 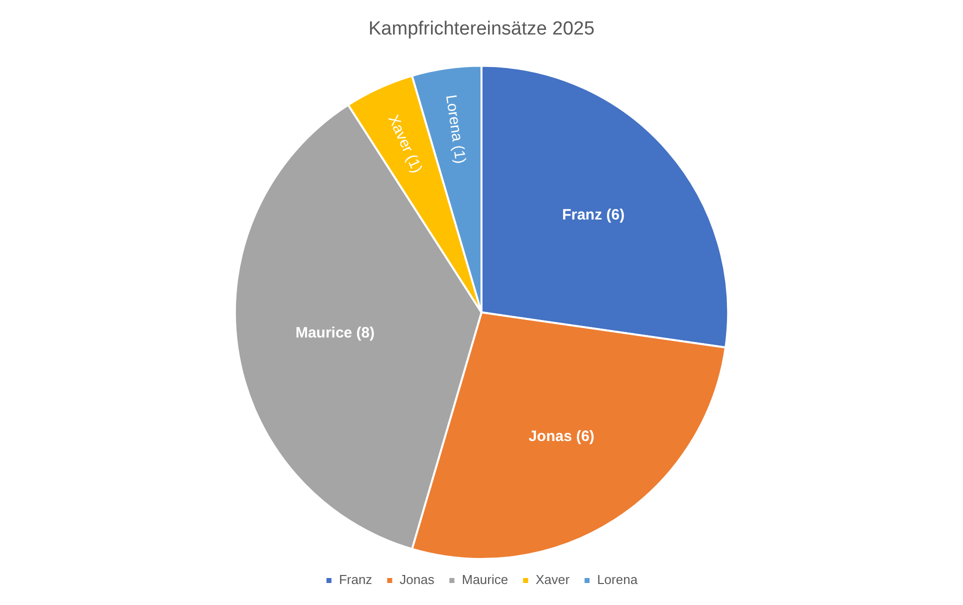 What do you see at coordinates (561, 437) in the screenshot?
I see `data-label: Jonas (6)` at bounding box center [561, 437].